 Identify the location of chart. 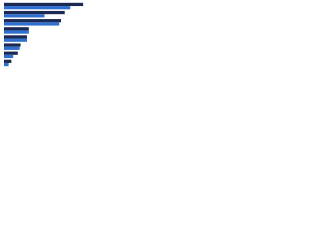
(44, 34).